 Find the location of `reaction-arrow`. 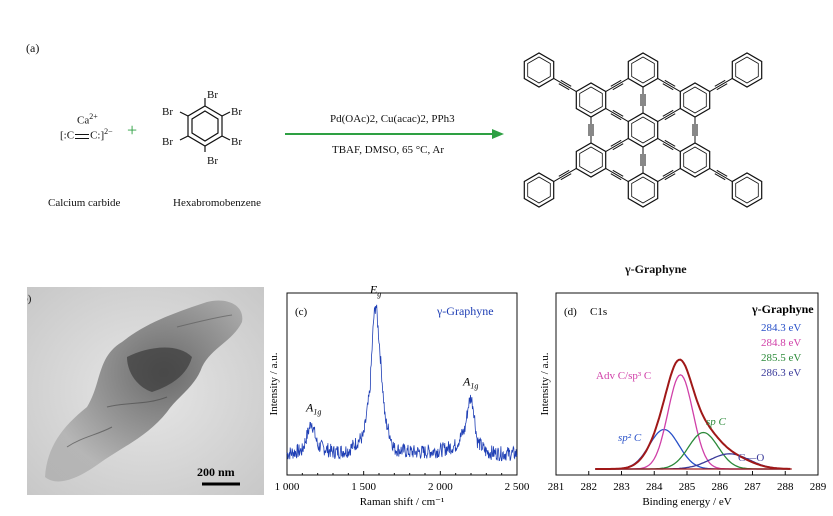

reaction-arrow is located at coordinates (394, 134).